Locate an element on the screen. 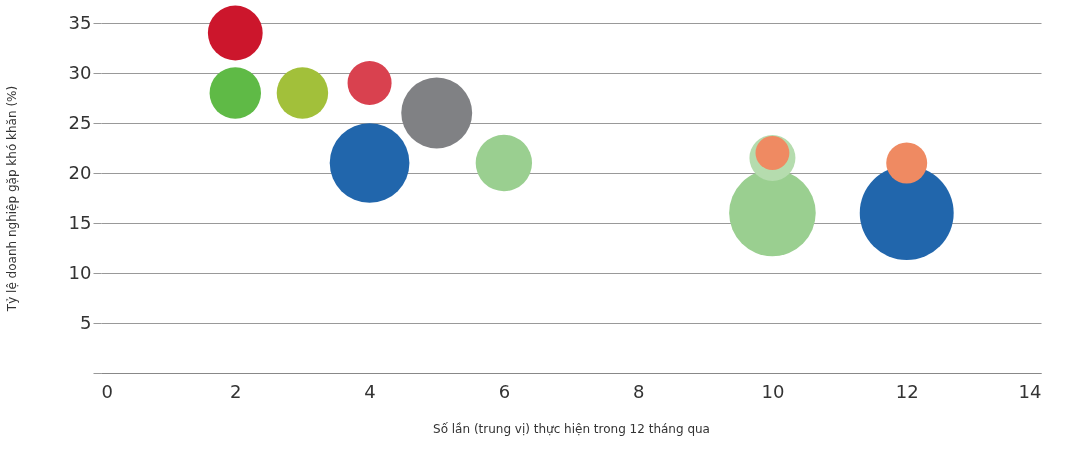 The image size is (1088, 450). x-axis-title: Số lần (trung vị) thực hiện trong 12 tháng qua is located at coordinates (571, 428).